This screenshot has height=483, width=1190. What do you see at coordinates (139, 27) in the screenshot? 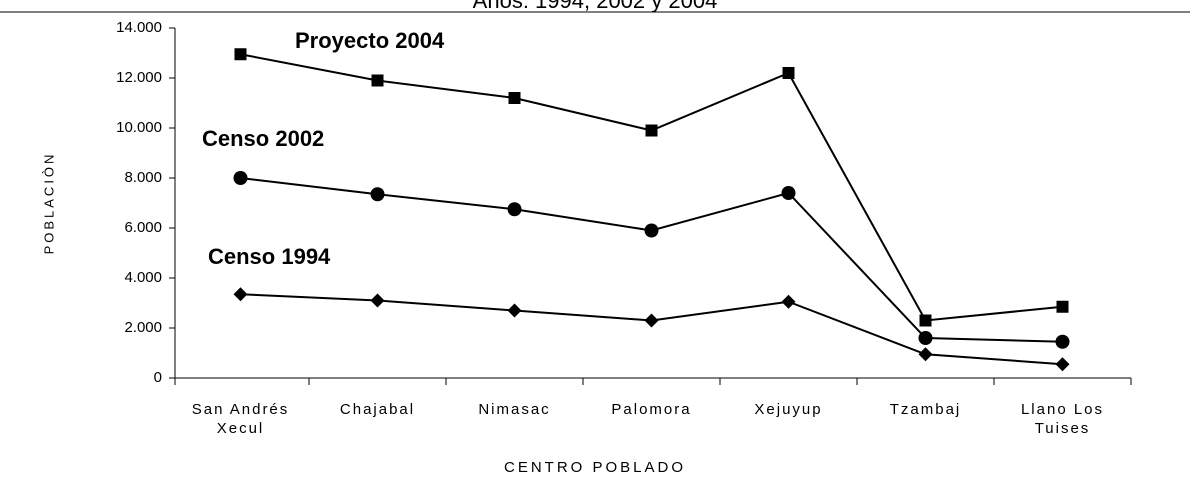
I see `y-tick-label: 14.000` at bounding box center [139, 27].